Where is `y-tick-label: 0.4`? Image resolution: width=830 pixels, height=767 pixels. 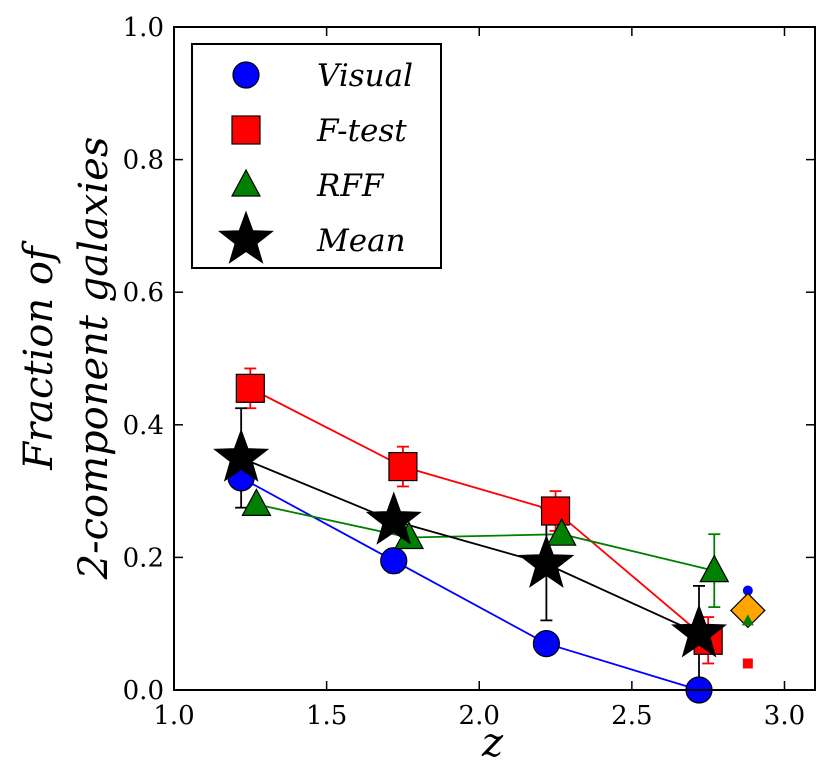 y-tick-label: 0.4 is located at coordinates (143, 426).